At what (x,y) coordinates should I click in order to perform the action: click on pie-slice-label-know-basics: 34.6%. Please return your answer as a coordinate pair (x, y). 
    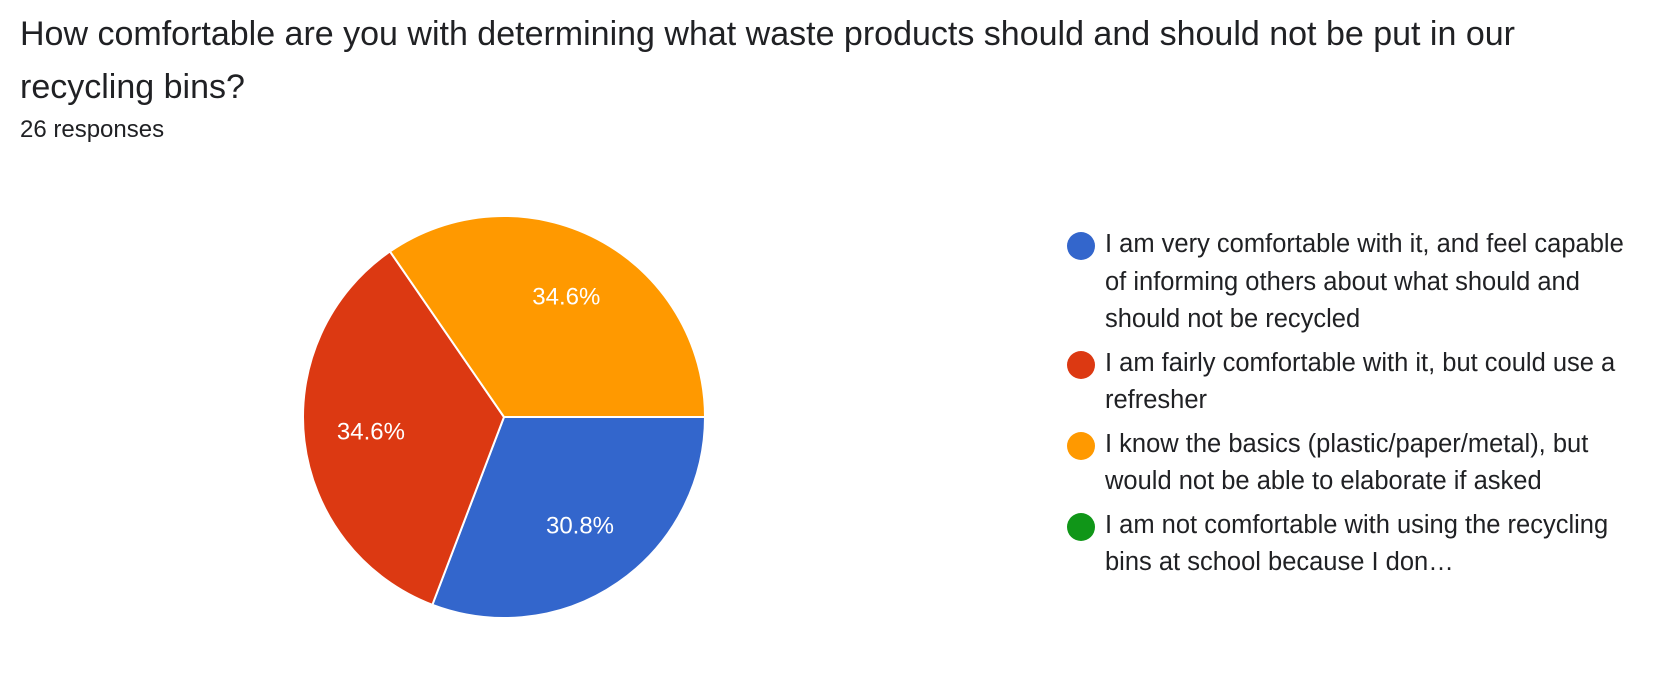
    Looking at the image, I should click on (566, 297).